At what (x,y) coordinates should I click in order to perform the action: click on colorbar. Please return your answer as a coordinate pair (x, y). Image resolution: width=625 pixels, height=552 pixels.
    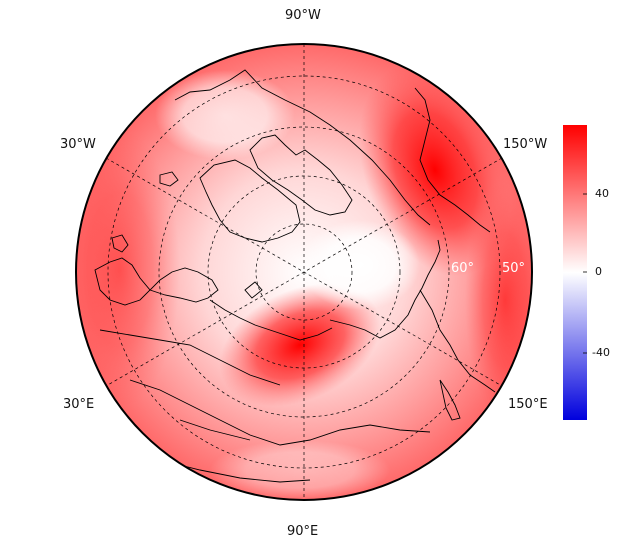
    Looking at the image, I should click on (575, 272).